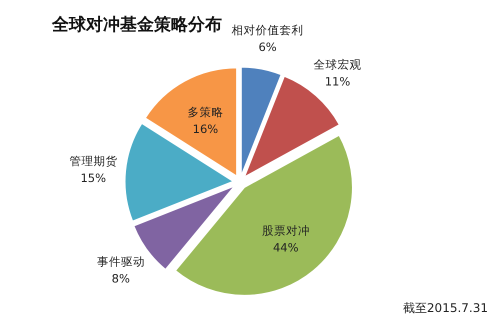 The width and height of the screenshot is (500, 322). Describe the element at coordinates (205, 129) in the screenshot. I see `value-label: 16%` at that location.